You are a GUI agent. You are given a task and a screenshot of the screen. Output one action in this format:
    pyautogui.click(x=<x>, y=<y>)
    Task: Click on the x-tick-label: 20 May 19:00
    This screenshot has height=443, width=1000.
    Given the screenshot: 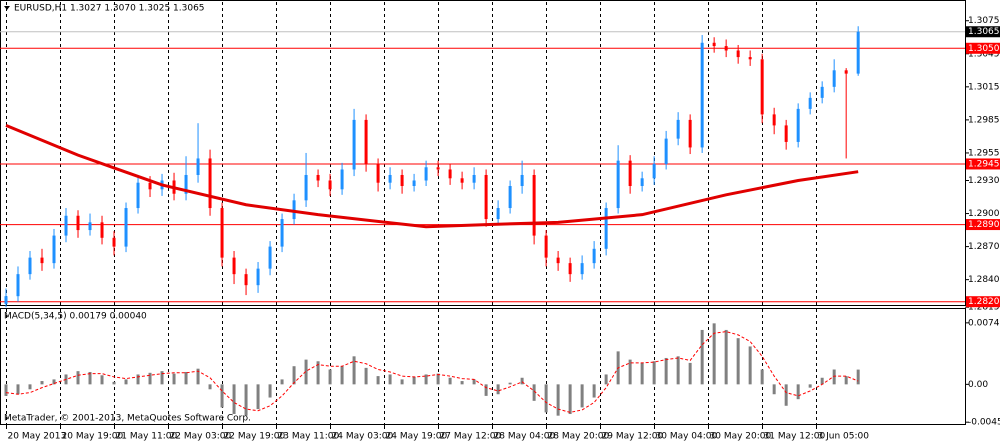 What is the action you would take?
    pyautogui.click(x=93, y=437)
    